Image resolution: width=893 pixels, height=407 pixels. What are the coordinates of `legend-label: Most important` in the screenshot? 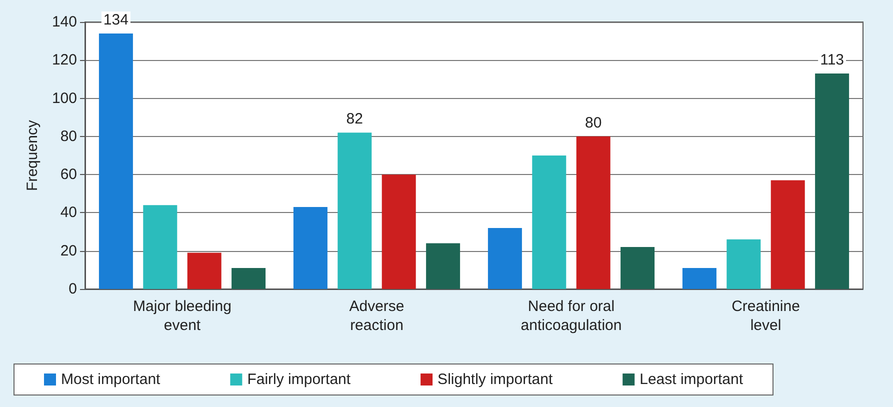 It's located at (111, 379).